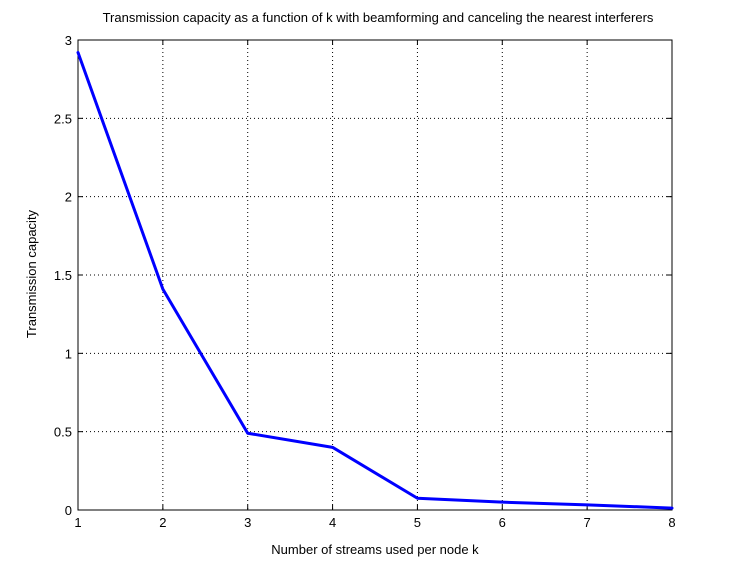 This screenshot has width=746, height=561. I want to click on x-tick-label: 5, so click(417, 522).